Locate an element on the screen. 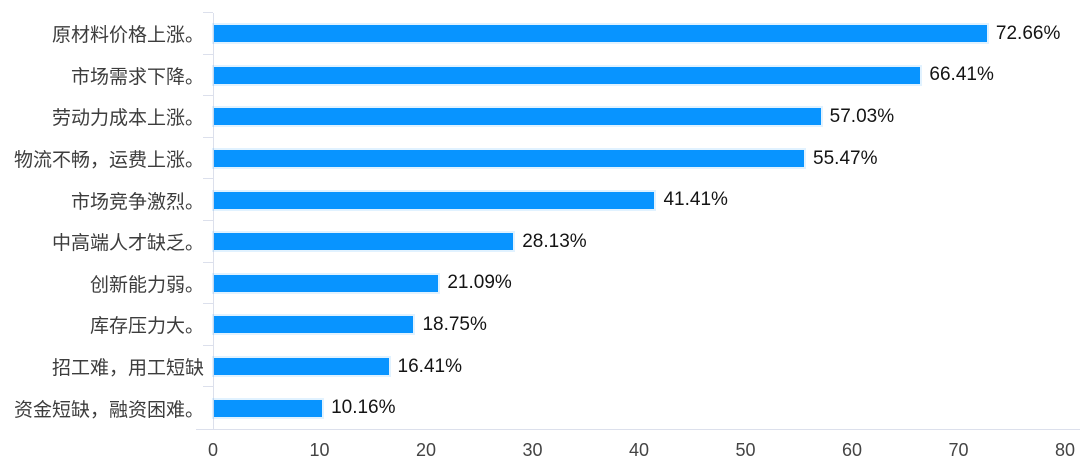 The image size is (1080, 472). data-label: 10.16% is located at coordinates (363, 408).